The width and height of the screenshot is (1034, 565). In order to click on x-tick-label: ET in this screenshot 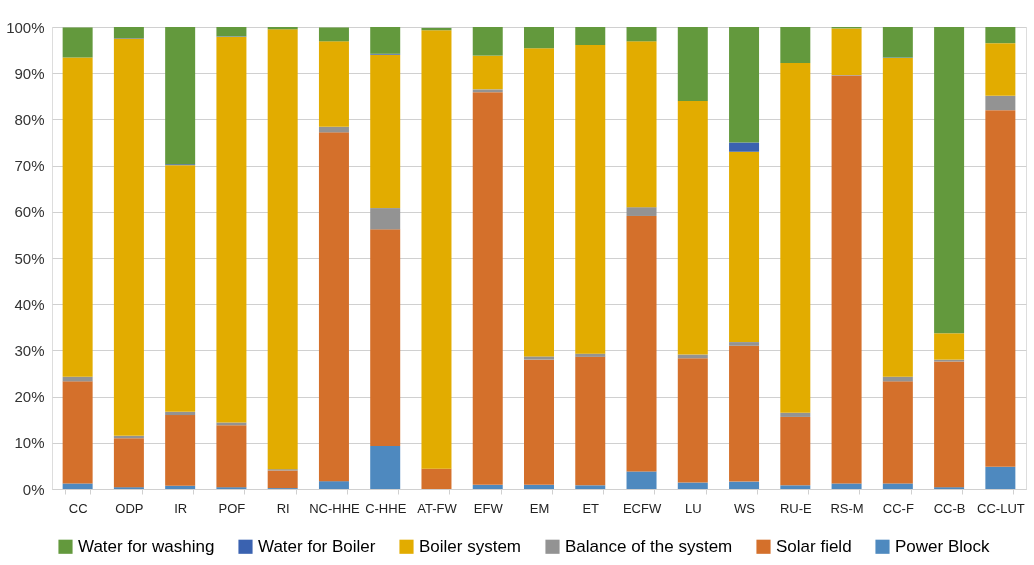, I will do `click(591, 508)`.